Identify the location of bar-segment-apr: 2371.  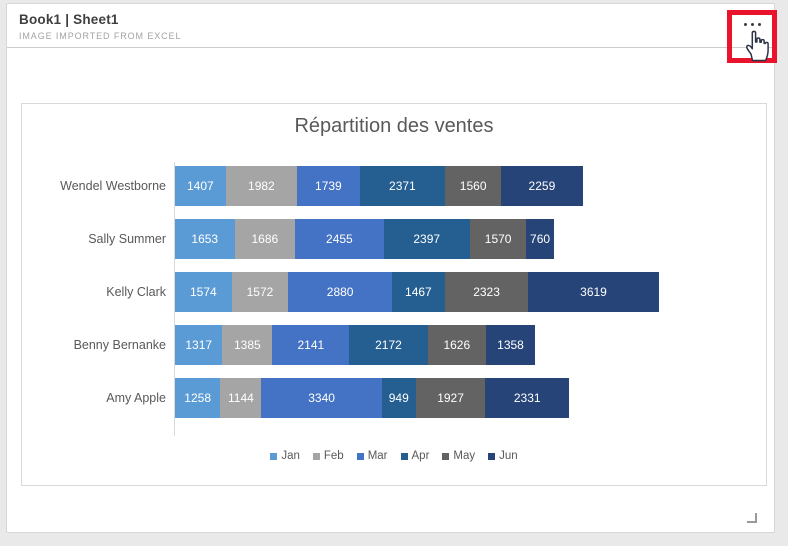
(402, 186).